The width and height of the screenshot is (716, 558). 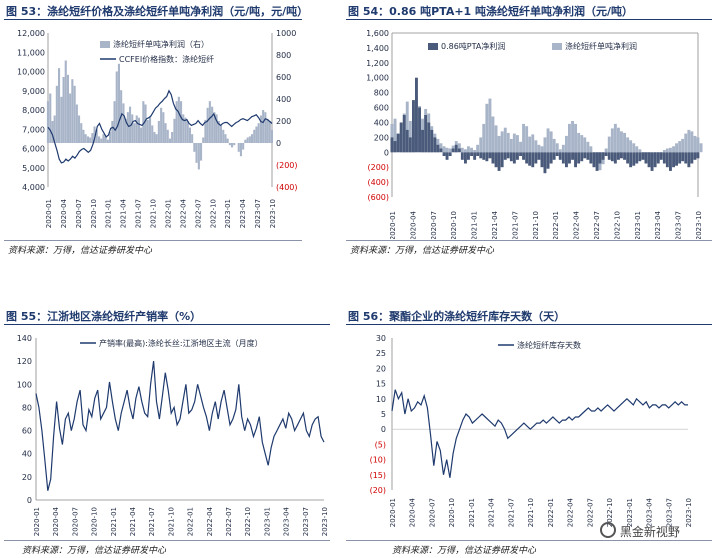 What do you see at coordinates (383, 429) in the screenshot?
I see `c3-y-tick-6: 0` at bounding box center [383, 429].